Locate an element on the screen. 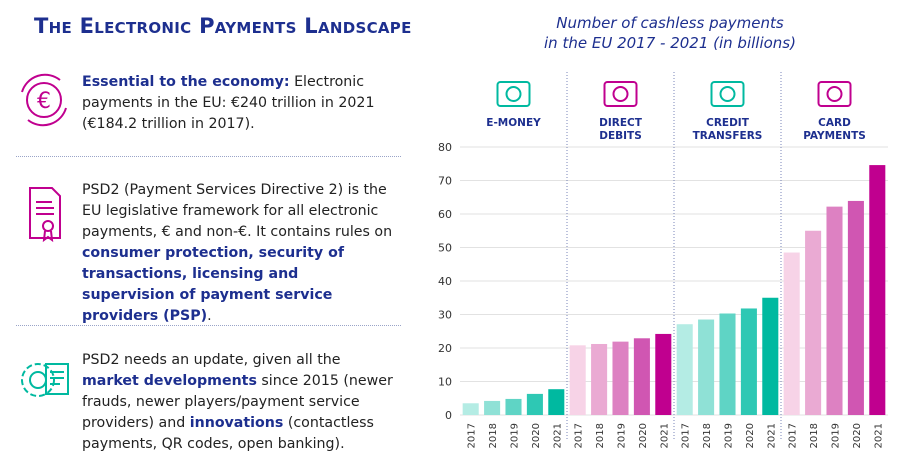 The height and width of the screenshot is (464, 904). chart-title: Number of cashless payments is located at coordinates (670, 23).